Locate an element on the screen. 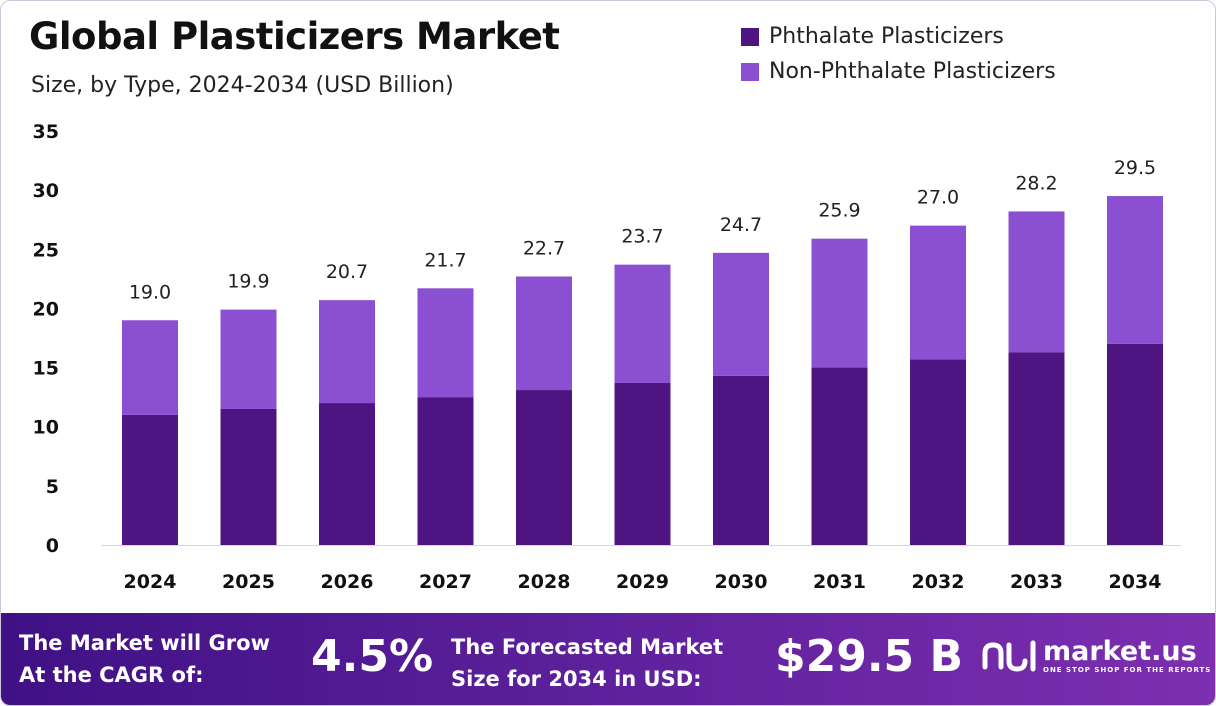 The width and height of the screenshot is (1216, 706). legend-item-non-phthalate: Non-Phthalate Plasticizers is located at coordinates (898, 71).